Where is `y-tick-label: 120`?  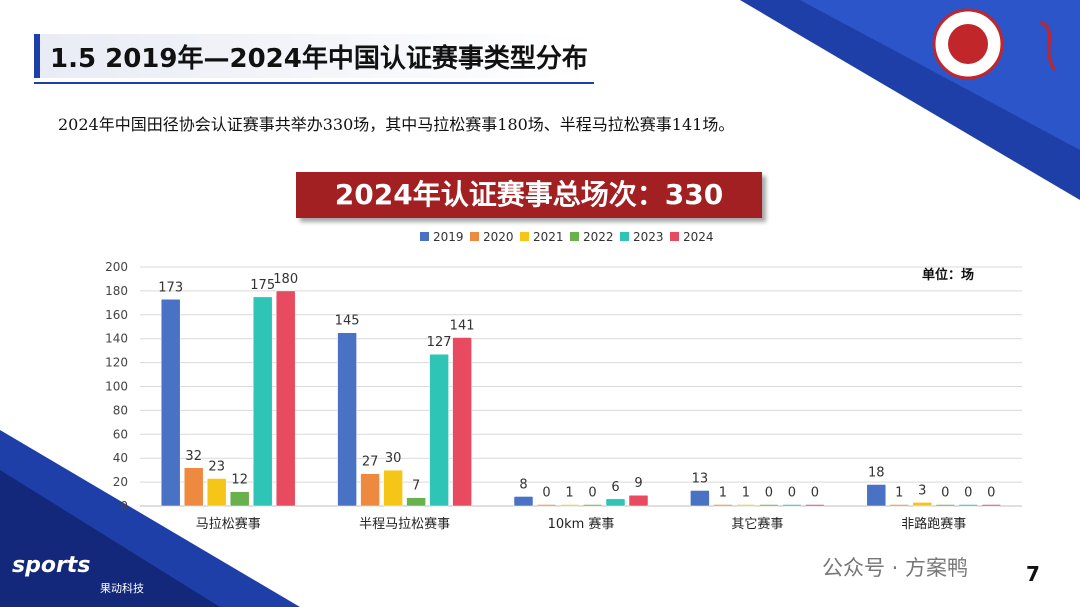 y-tick-label: 120 is located at coordinates (116, 363).